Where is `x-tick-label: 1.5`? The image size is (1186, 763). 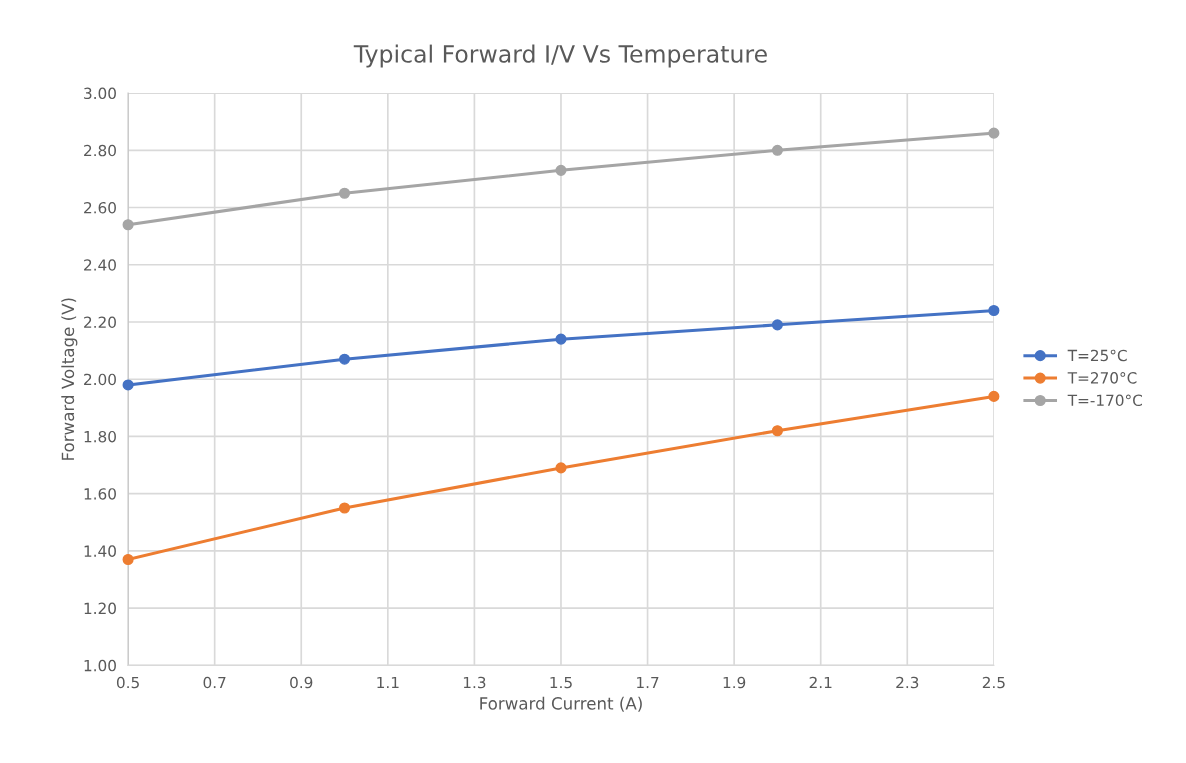 x-tick-label: 1.5 is located at coordinates (561, 682).